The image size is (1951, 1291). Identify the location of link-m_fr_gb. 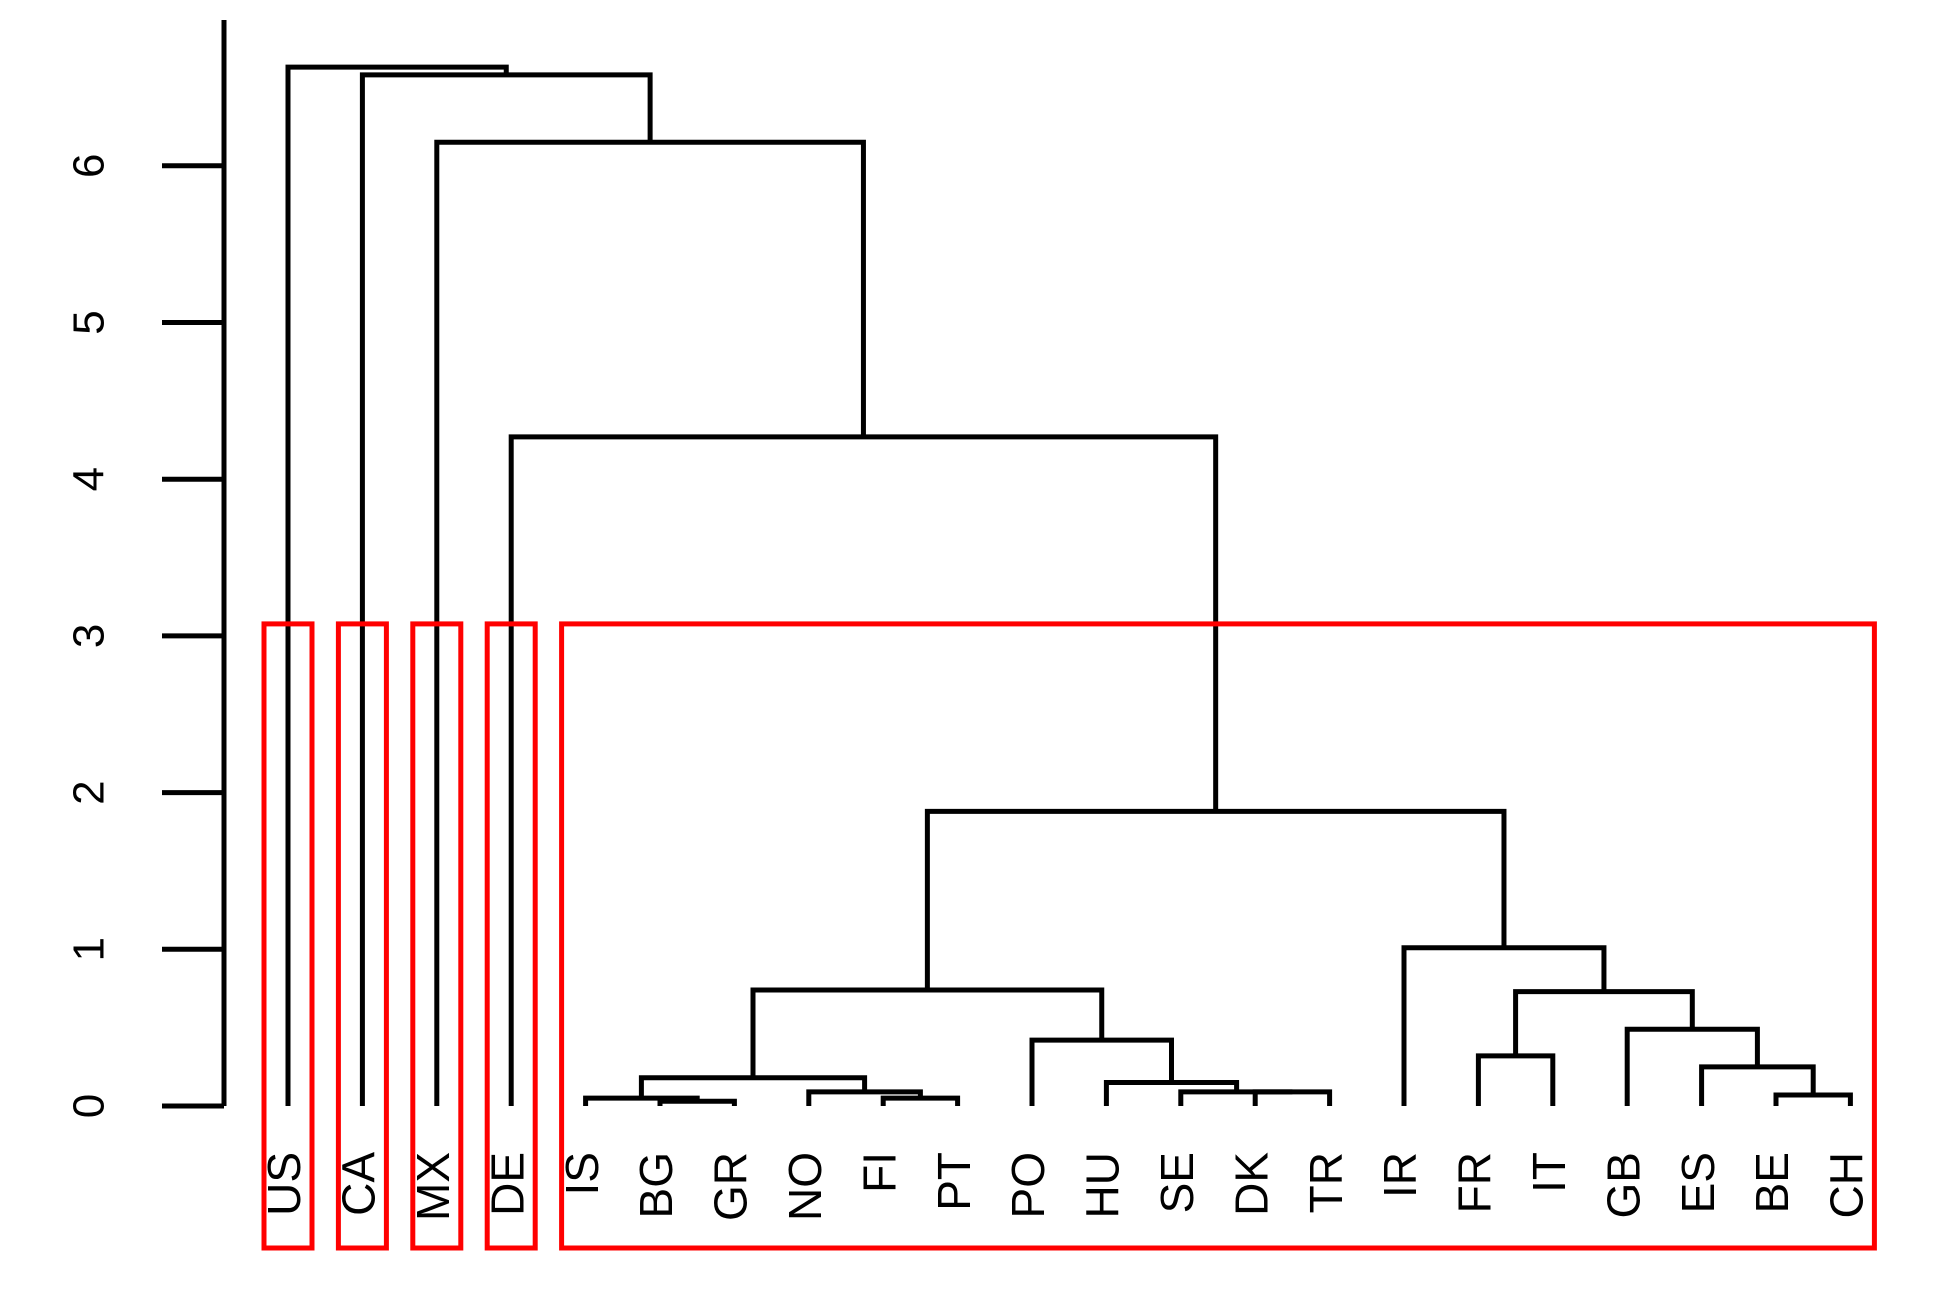
(1604, 1022).